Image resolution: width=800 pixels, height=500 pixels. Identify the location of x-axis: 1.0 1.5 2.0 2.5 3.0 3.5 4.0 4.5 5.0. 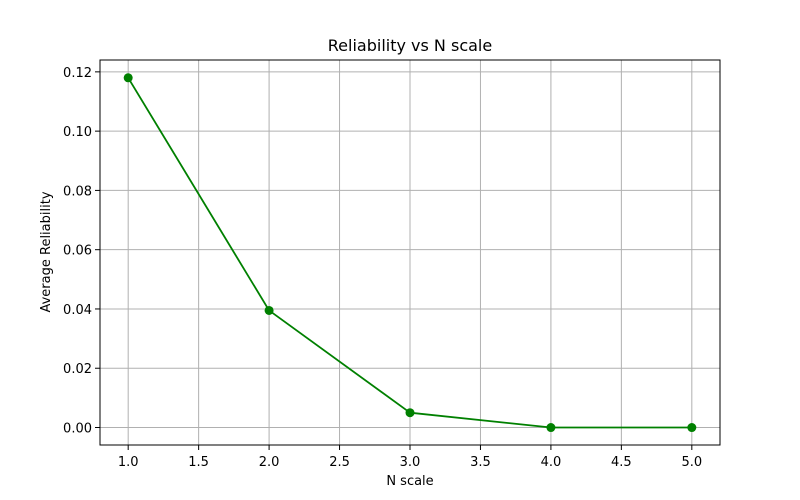
(410, 457).